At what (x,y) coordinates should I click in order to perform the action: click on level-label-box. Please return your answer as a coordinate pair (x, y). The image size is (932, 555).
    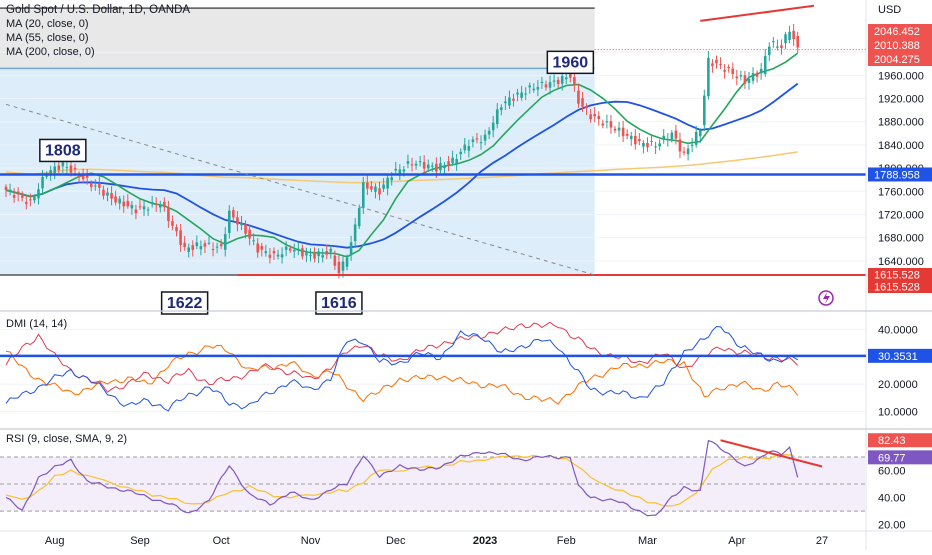
    Looking at the image, I should click on (63, 150).